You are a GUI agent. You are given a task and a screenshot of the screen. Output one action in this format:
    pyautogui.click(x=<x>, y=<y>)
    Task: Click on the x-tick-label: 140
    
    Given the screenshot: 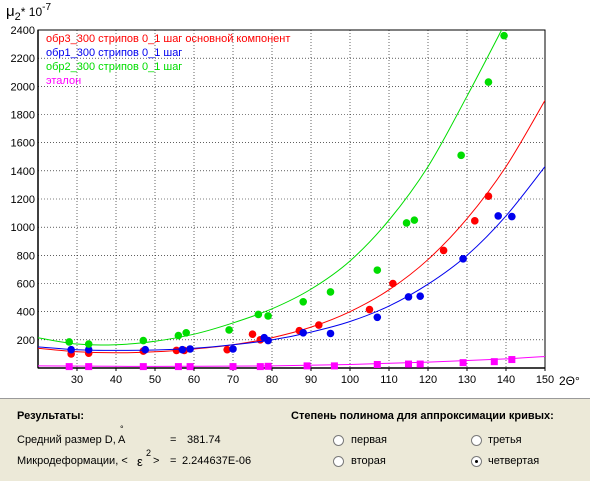 What is the action you would take?
    pyautogui.click(x=506, y=380)
    